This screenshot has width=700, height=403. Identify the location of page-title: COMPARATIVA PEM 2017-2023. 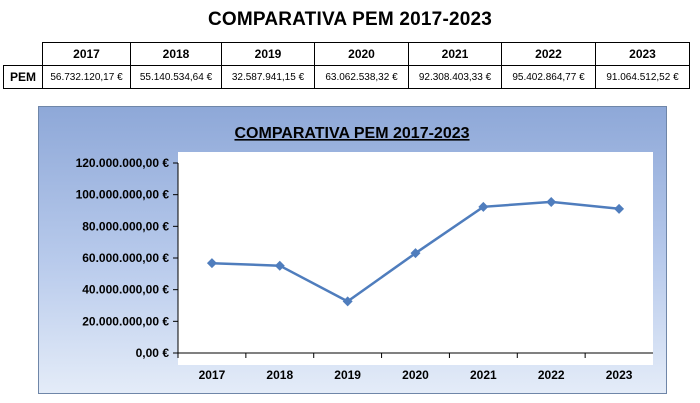
(350, 19).